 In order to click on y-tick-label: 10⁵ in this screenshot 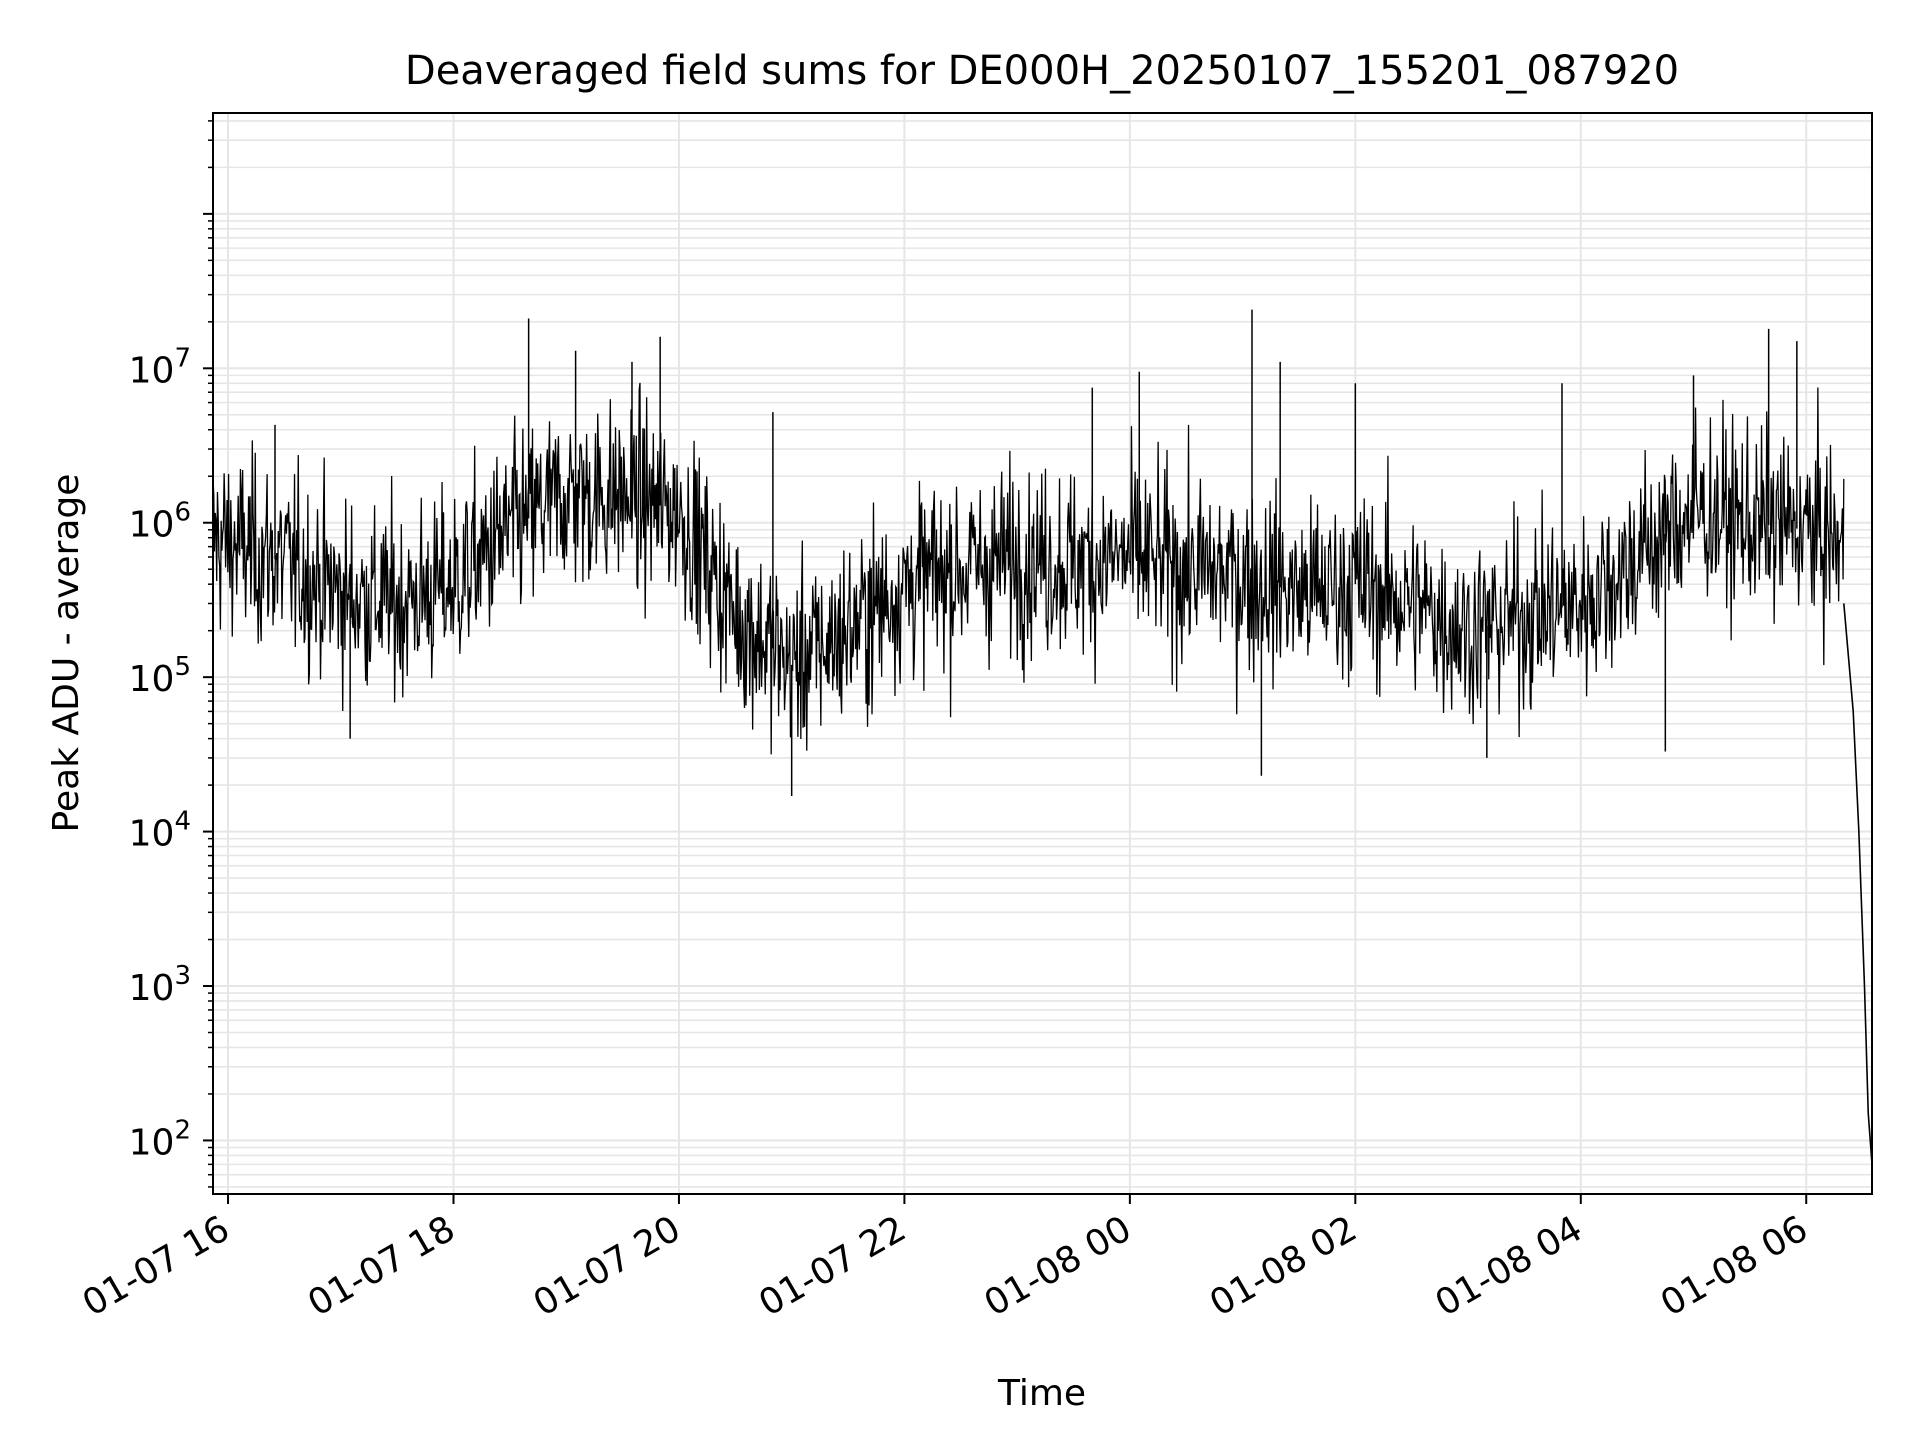, I will do `click(160, 676)`.